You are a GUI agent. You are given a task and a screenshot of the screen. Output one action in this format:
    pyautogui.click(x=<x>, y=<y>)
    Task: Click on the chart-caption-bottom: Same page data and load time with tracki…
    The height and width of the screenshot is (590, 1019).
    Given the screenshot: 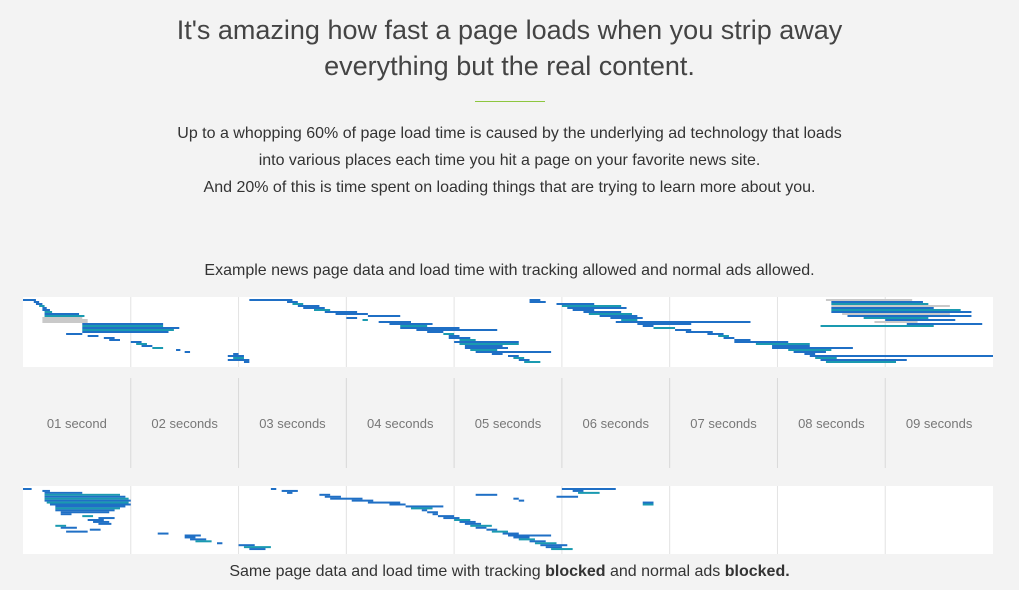 What is the action you would take?
    pyautogui.click(x=509, y=572)
    